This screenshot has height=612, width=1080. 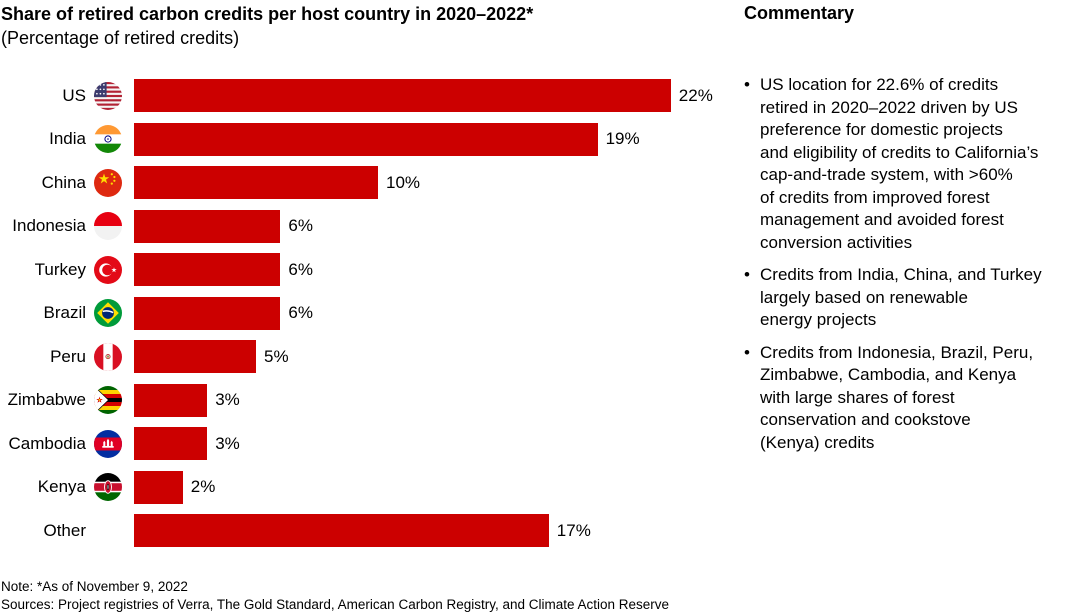 What do you see at coordinates (171, 400) in the screenshot?
I see `bar-zimbabwe` at bounding box center [171, 400].